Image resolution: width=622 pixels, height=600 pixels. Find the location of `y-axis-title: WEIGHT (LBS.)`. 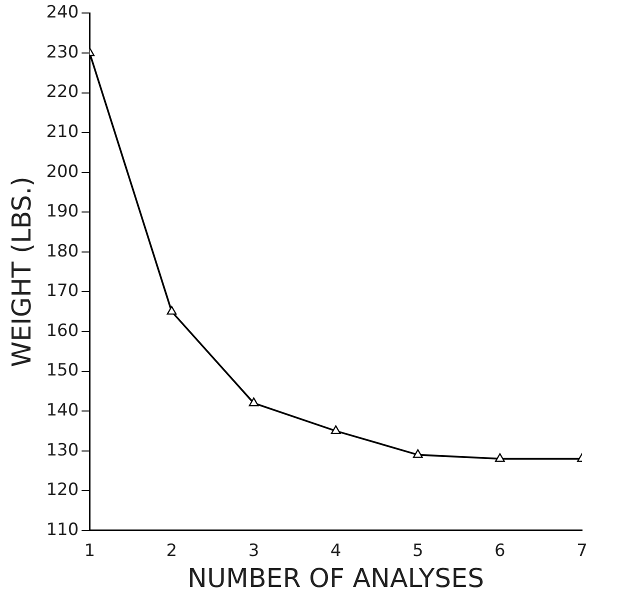

y-axis-title: WEIGHT (LBS.) is located at coordinates (22, 272).